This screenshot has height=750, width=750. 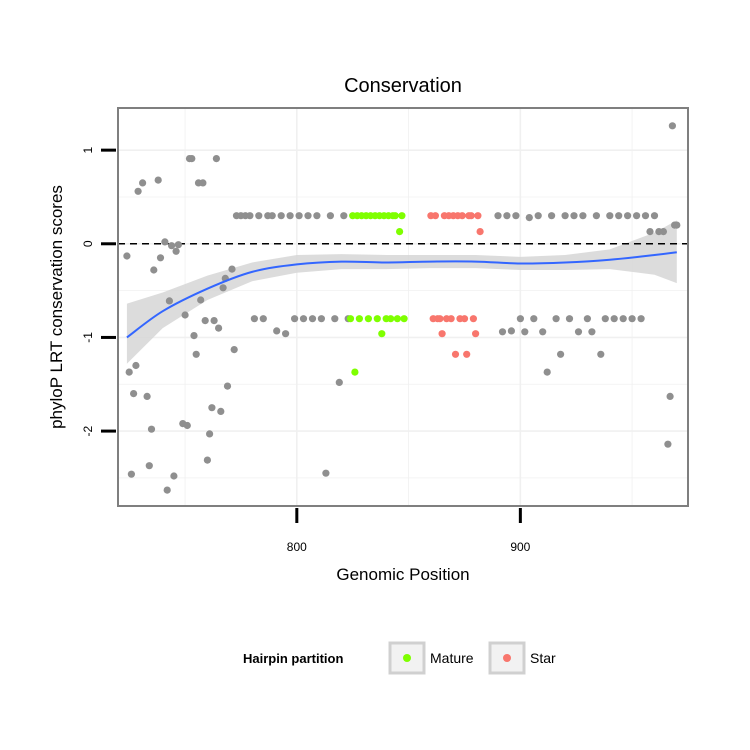 I want to click on smooth-trend-line, so click(x=401, y=295).